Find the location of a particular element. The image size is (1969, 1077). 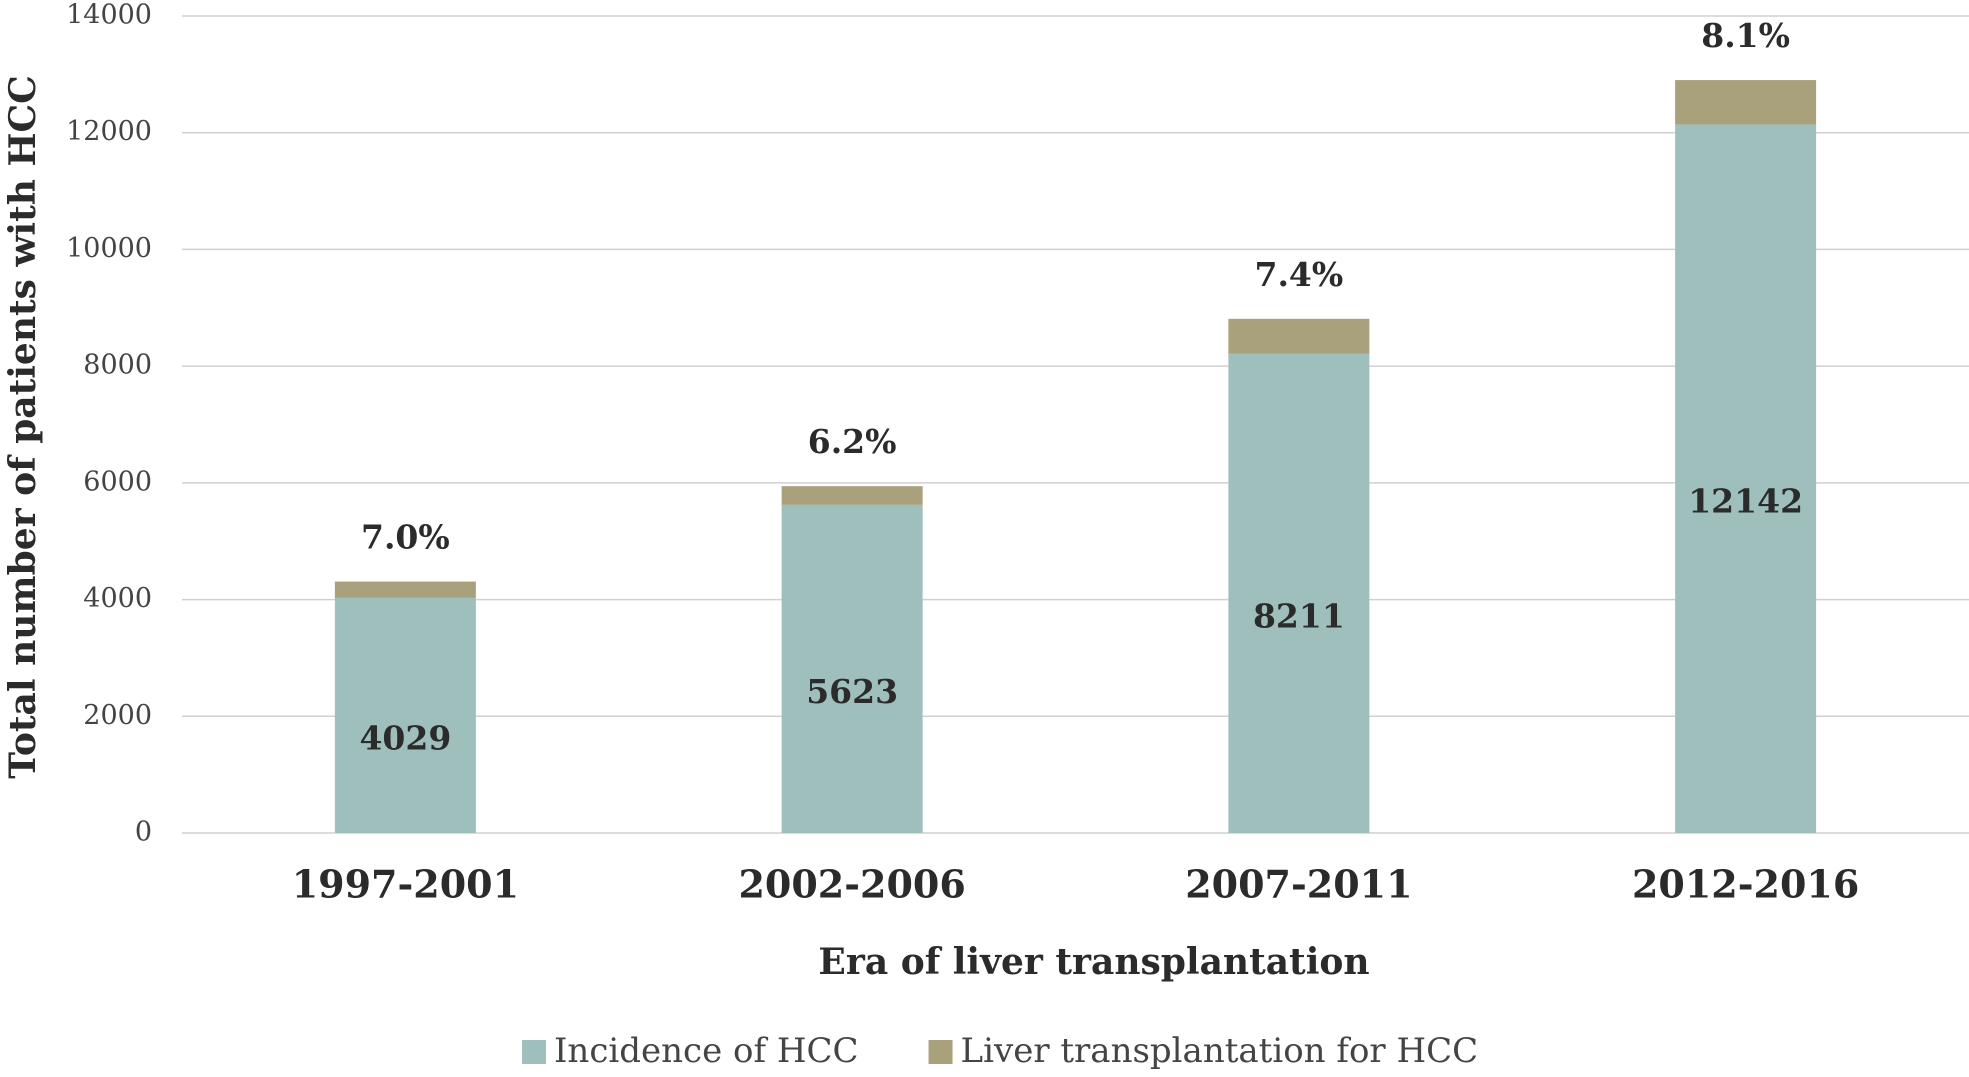

data-label: 8211 is located at coordinates (1299, 615).